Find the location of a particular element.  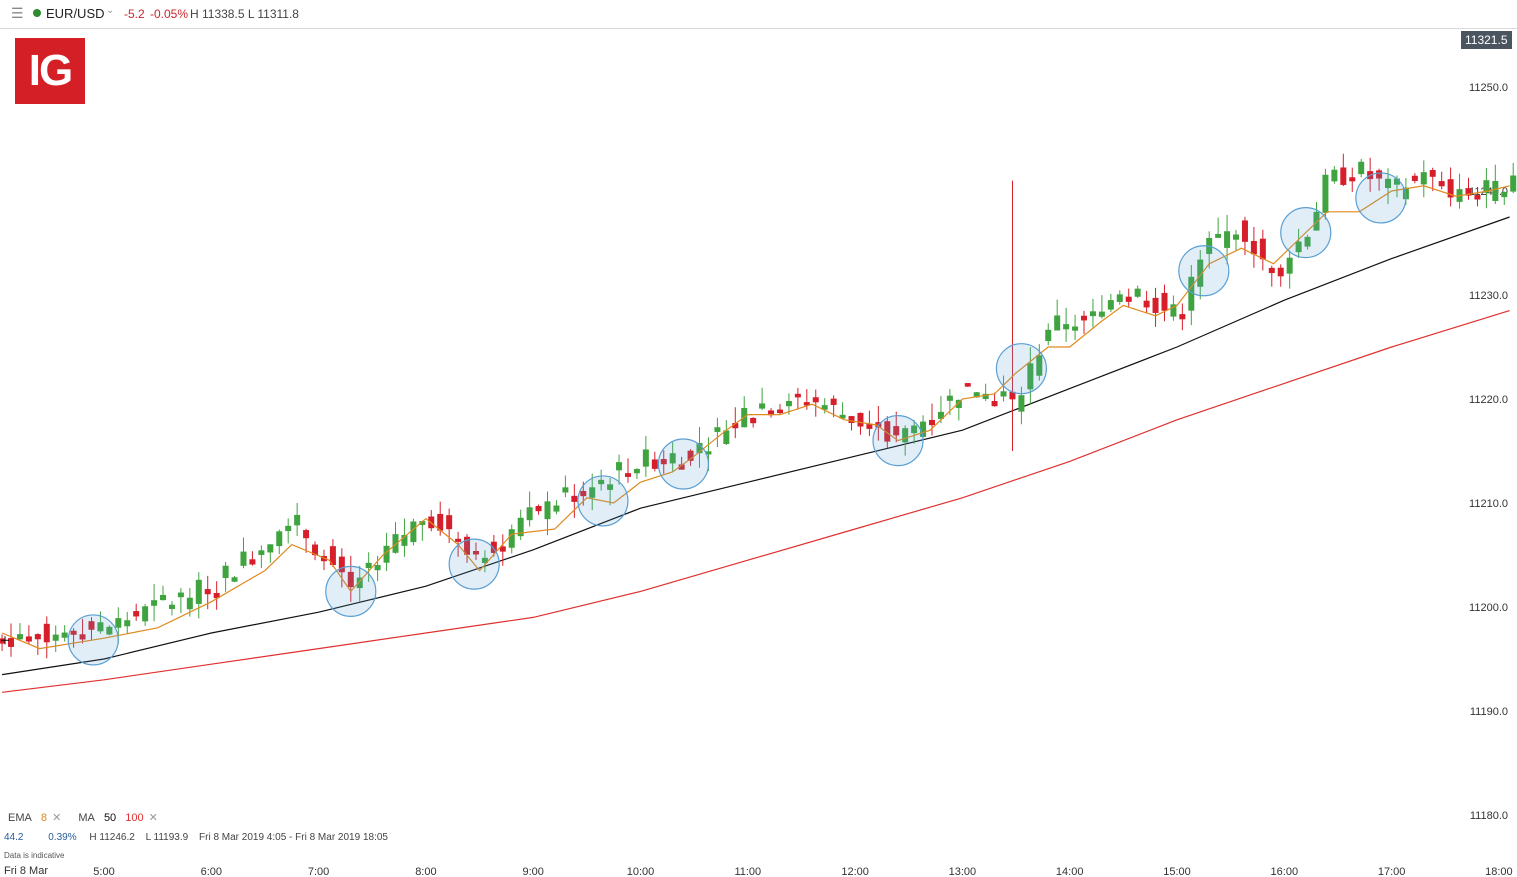

ma-label: MA is located at coordinates (86, 818).